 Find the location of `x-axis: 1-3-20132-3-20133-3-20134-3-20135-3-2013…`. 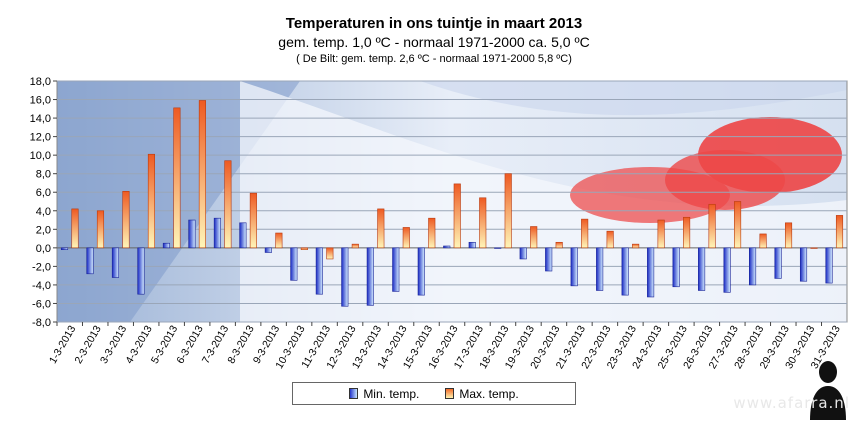

x-axis: 1-3-20132-3-20133-3-20134-3-20135-3-2013… is located at coordinates (445, 346).